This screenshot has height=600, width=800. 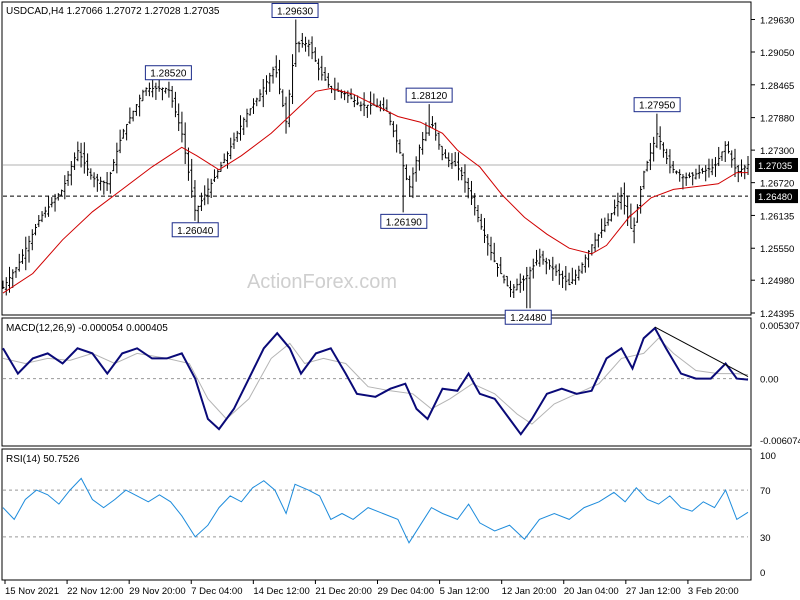 I want to click on time-axis-label: 5 Jan 12:00, so click(x=465, y=591).